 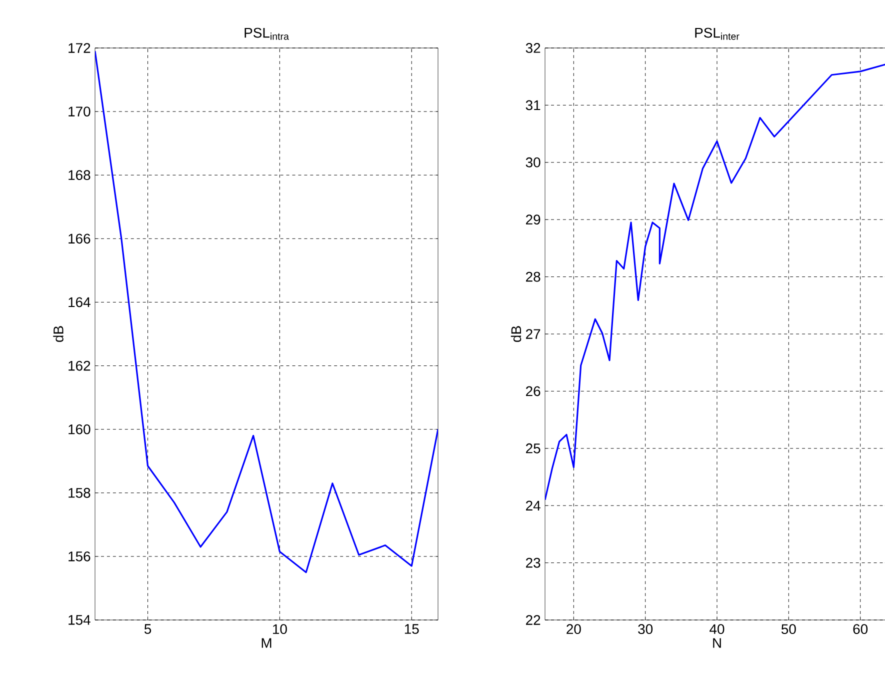 I want to click on chart-title: PSL$_{inter}$, so click(x=717, y=34).